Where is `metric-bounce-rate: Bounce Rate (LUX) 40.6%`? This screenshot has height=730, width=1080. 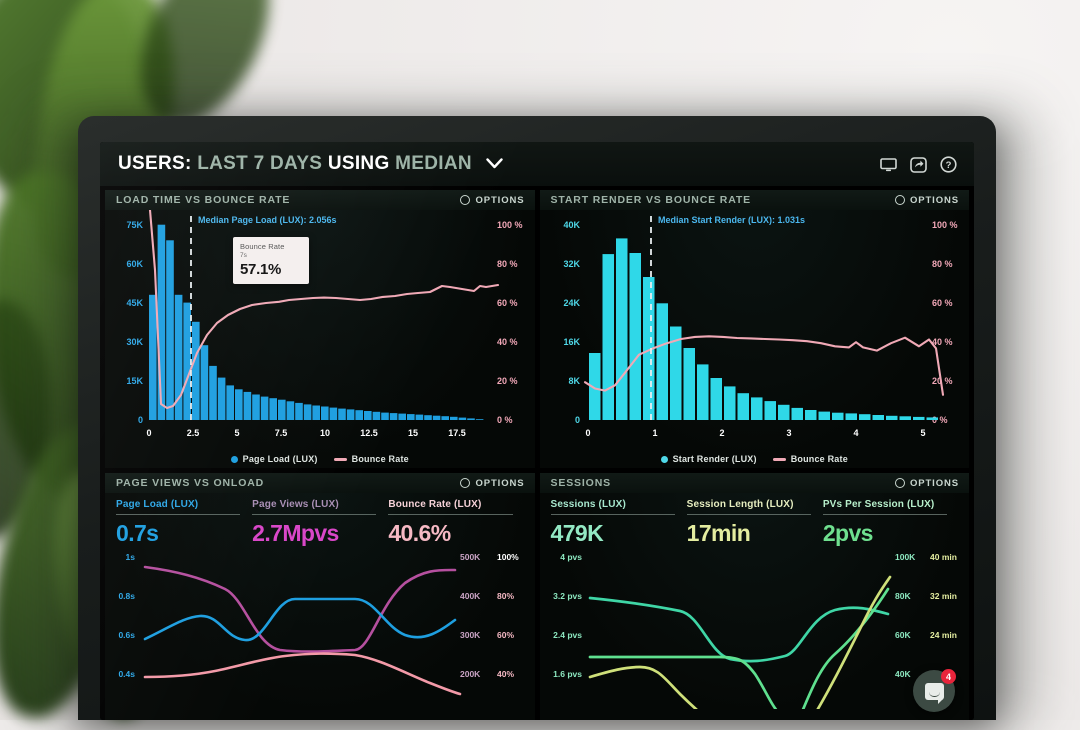 metric-bounce-rate: Bounce Rate (LUX) 40.6% is located at coordinates (456, 523).